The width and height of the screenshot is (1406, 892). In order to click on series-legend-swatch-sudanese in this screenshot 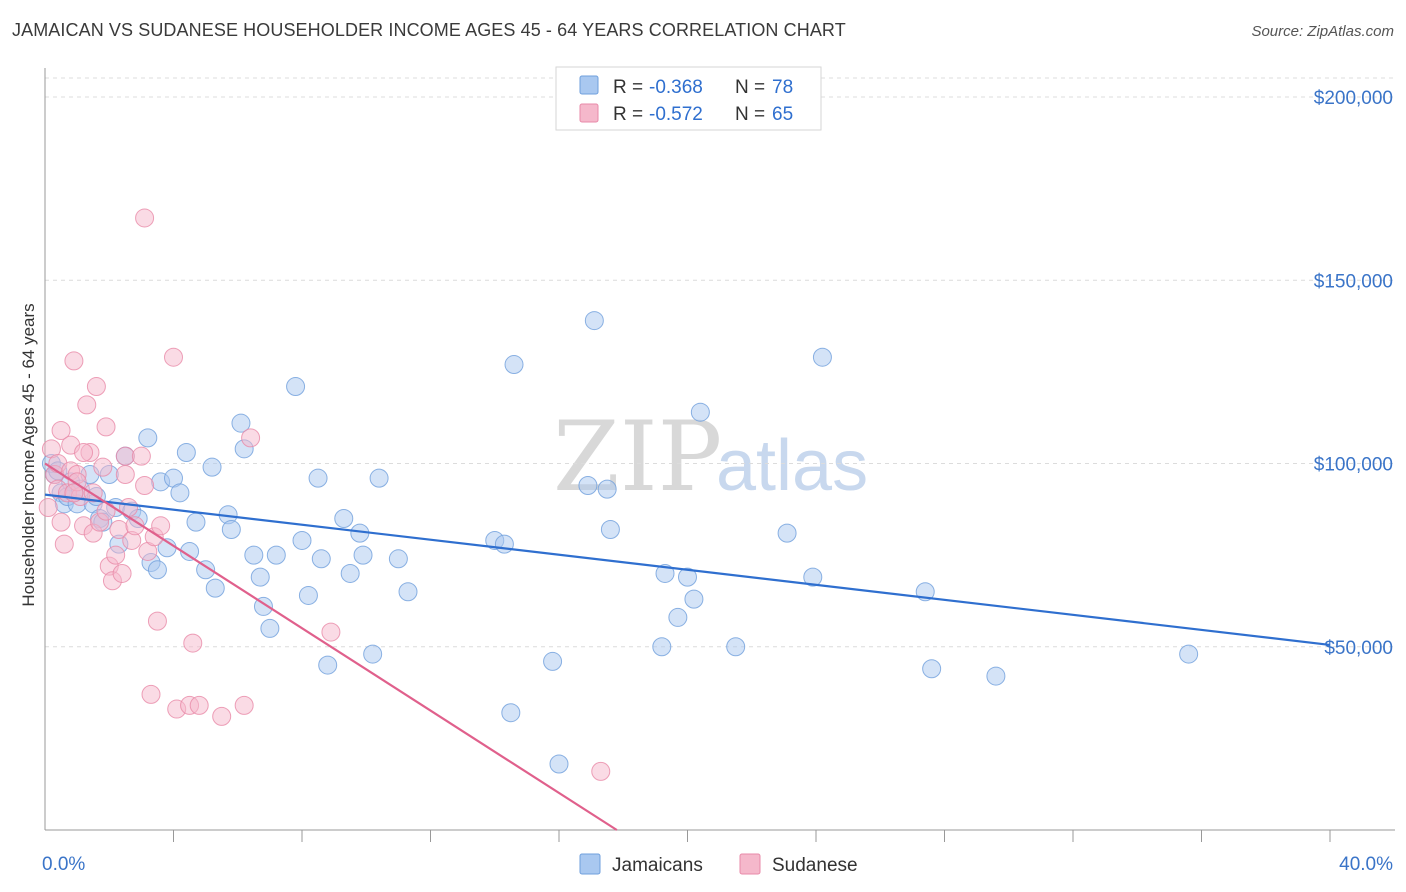, I will do `click(750, 864)`.